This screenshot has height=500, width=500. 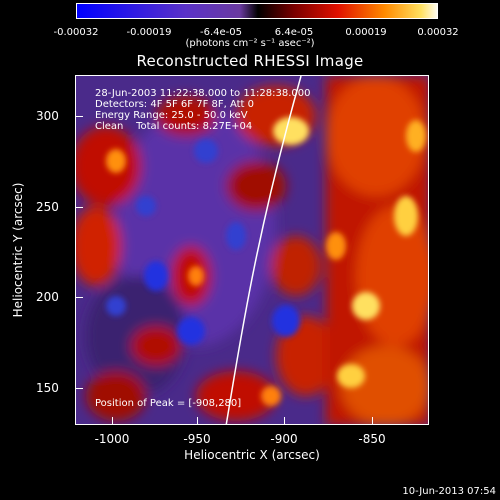 What do you see at coordinates (168, 403) in the screenshot?
I see `peak-position-text: Position of Peak = [-908,280]` at bounding box center [168, 403].